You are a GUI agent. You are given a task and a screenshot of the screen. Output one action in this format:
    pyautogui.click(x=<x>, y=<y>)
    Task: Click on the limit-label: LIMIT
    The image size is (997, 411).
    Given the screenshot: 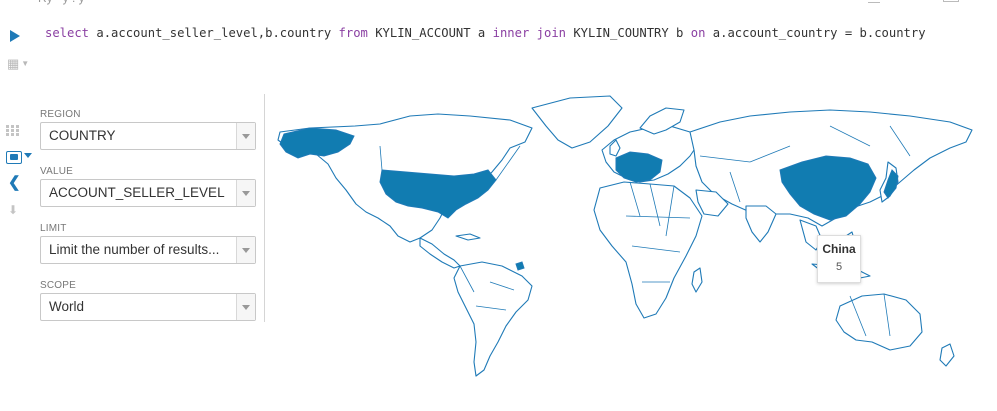 What is the action you would take?
    pyautogui.click(x=53, y=228)
    